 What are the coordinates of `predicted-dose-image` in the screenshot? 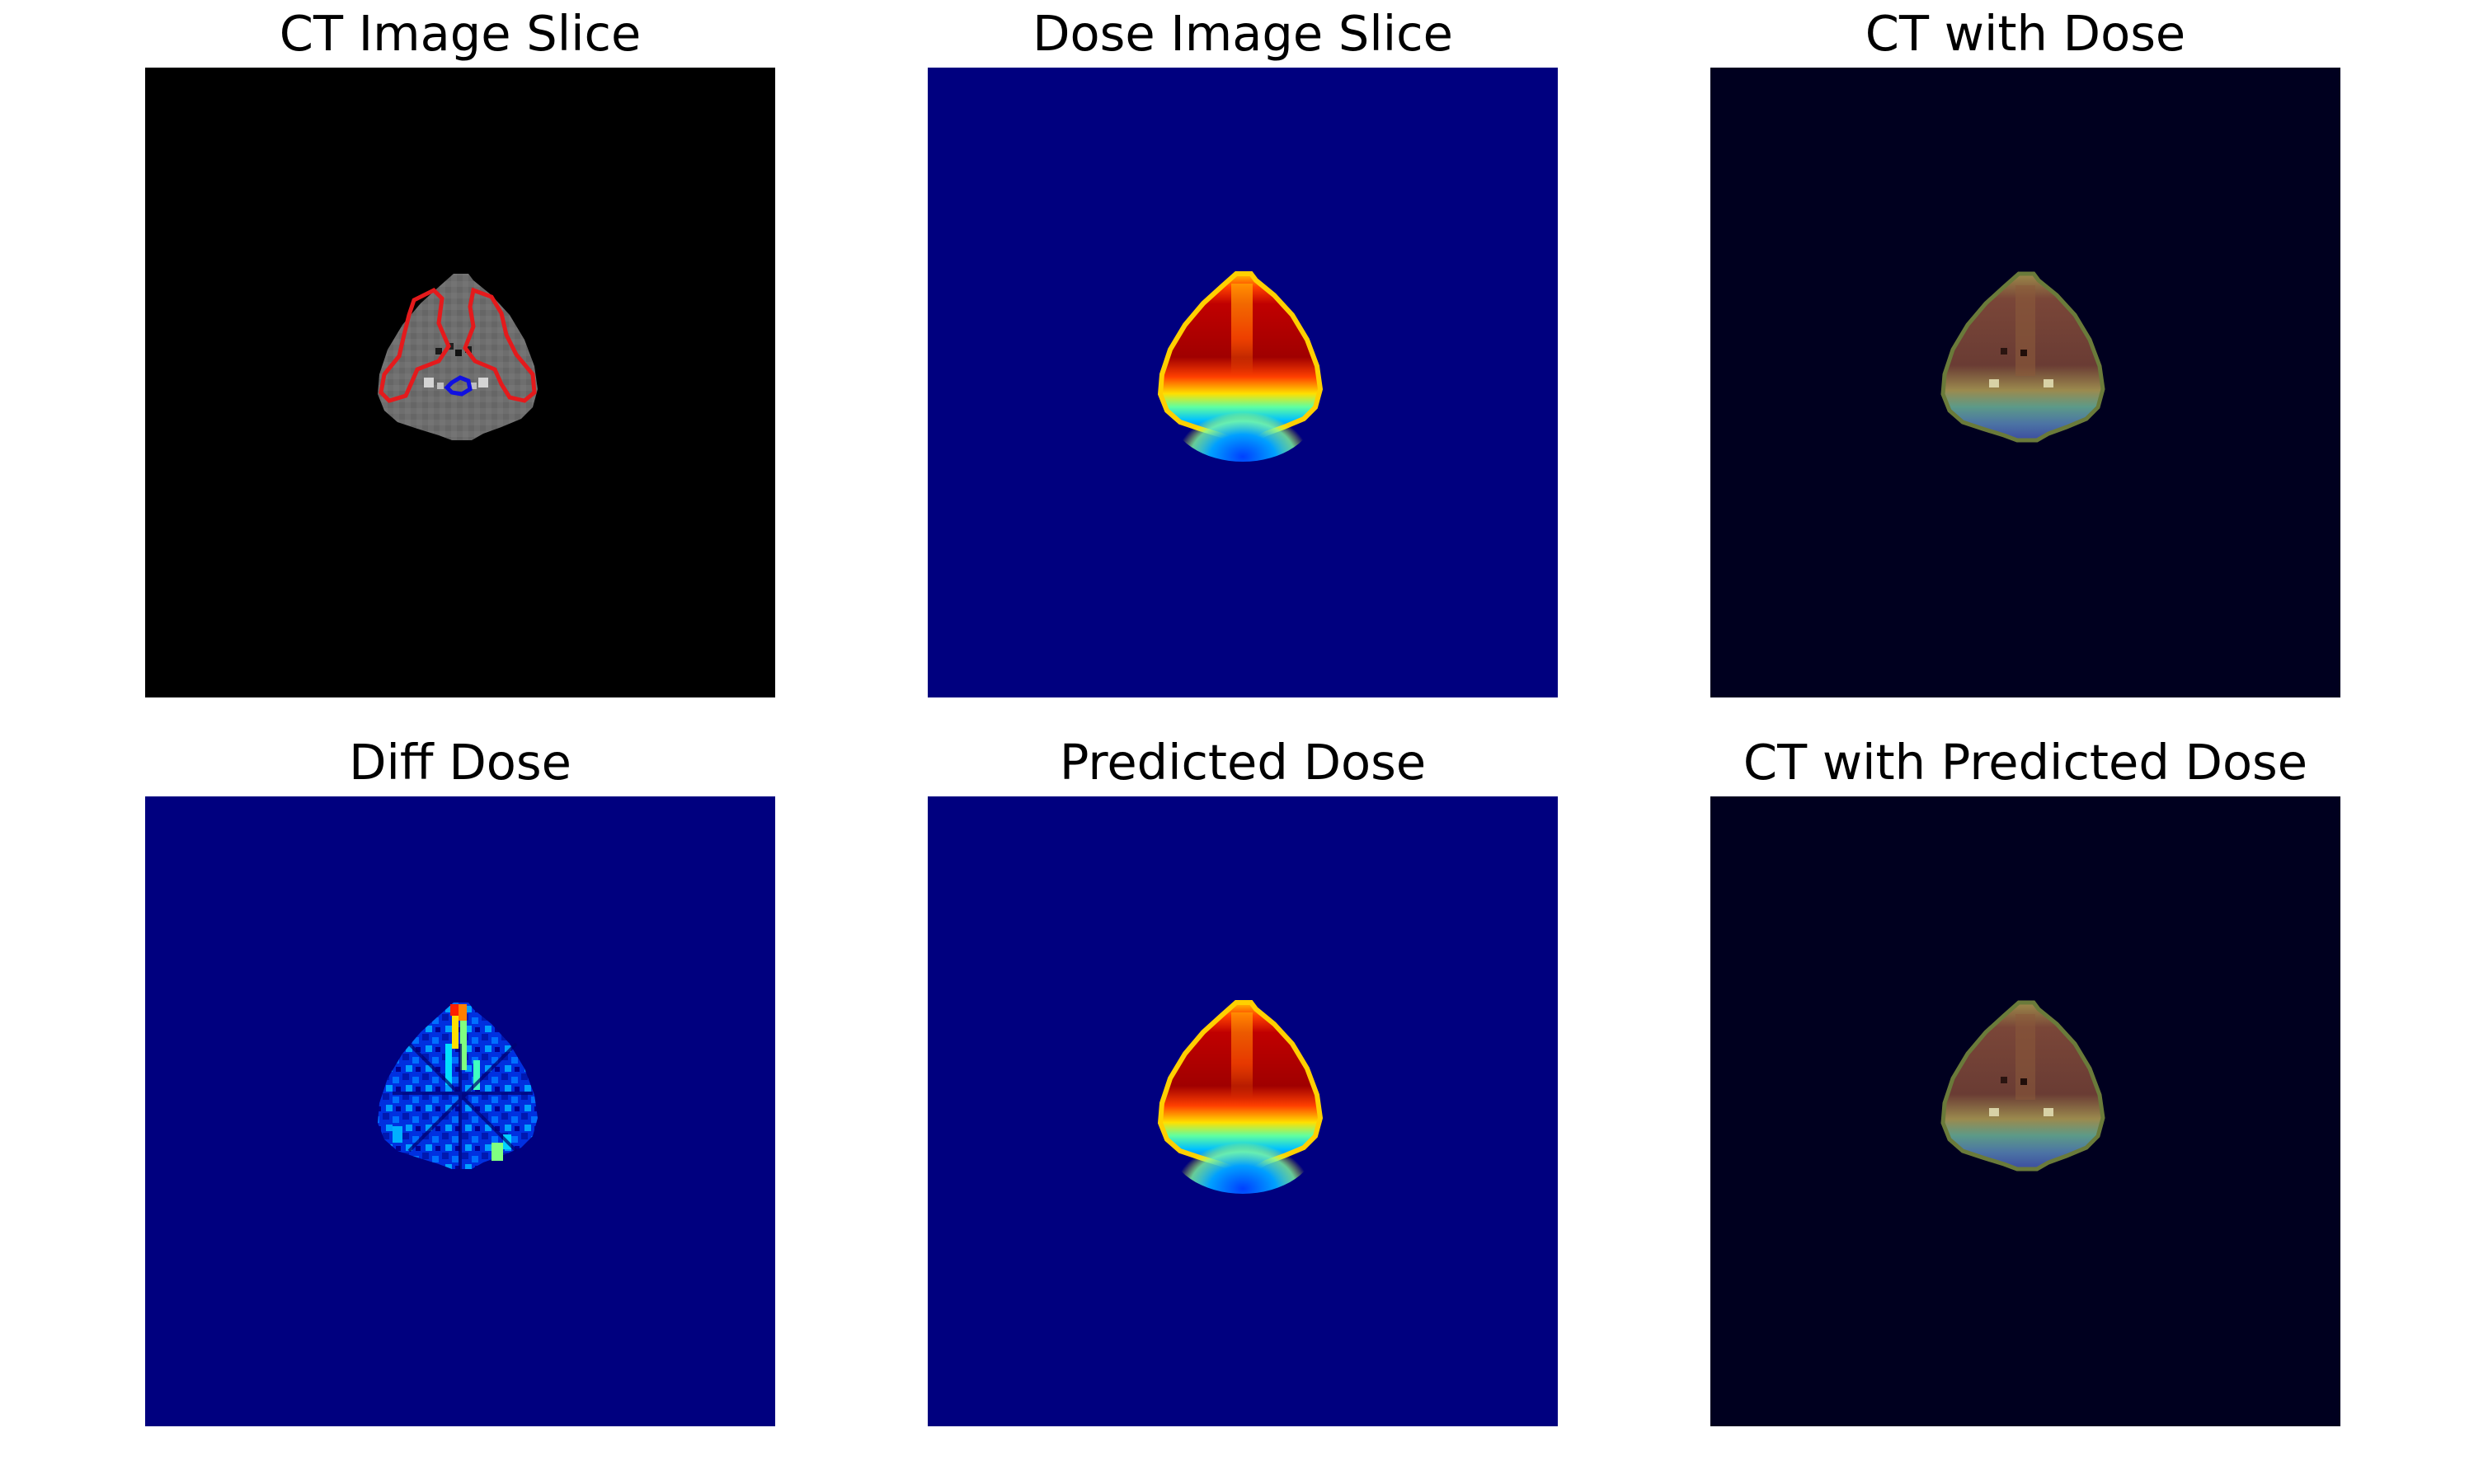 It's located at (1243, 1111).